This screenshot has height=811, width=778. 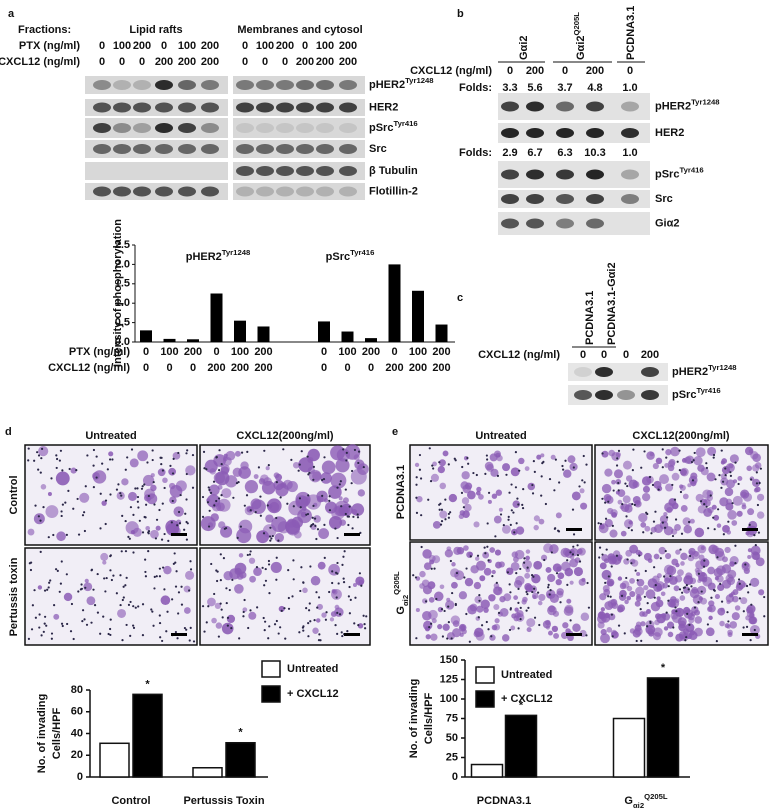 What do you see at coordinates (378, 149) in the screenshot?
I see `band-label: Src` at bounding box center [378, 149].